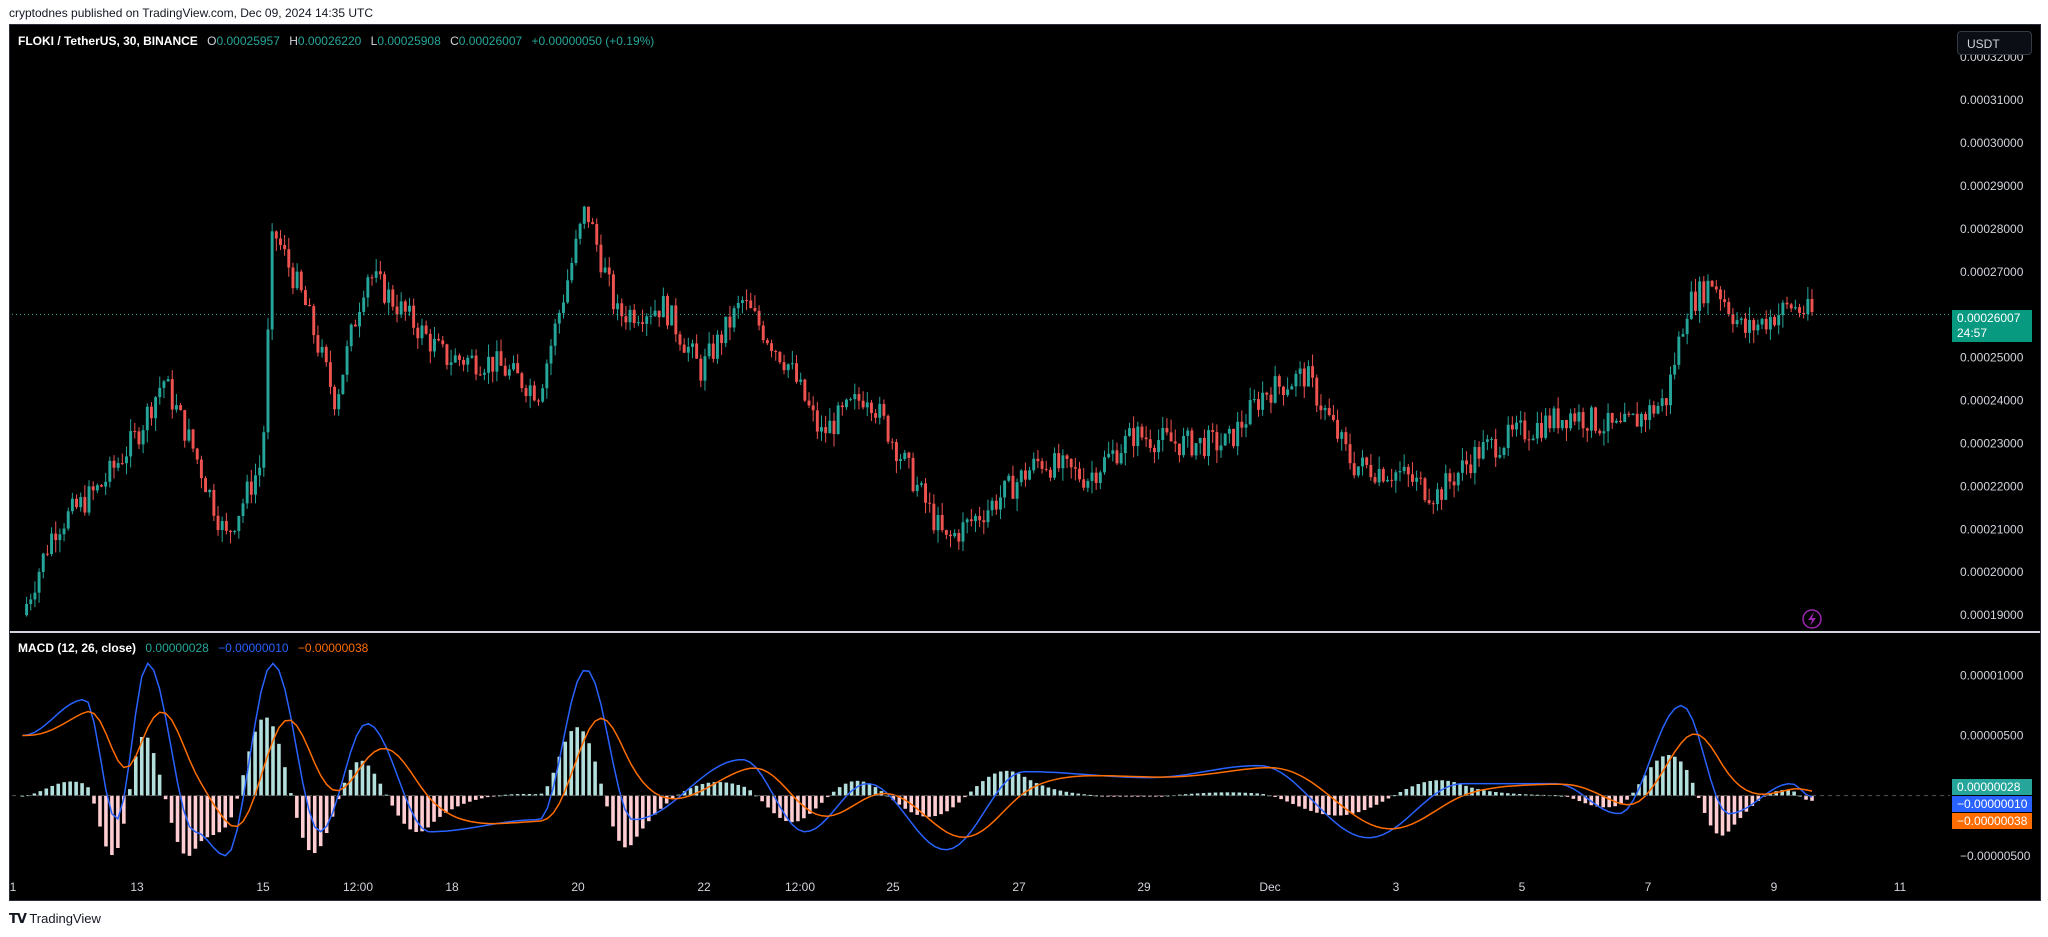 Image resolution: width=2048 pixels, height=937 pixels. What do you see at coordinates (108, 41) in the screenshot?
I see `symbol-title: FLOKI / TetherUS, 30, BINANCE` at bounding box center [108, 41].